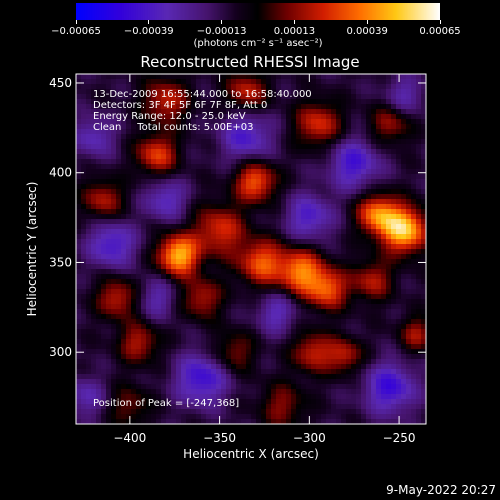 This screenshot has height=500, width=500. Describe the element at coordinates (440, 31) in the screenshot. I see `colorbar-tick-label: 0.00065` at that location.